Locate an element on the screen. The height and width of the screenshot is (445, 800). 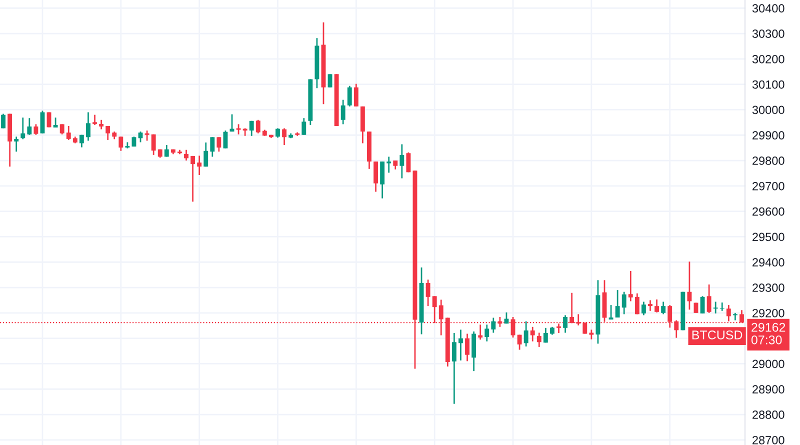
y-tick-label: 29000 is located at coordinates (768, 364).